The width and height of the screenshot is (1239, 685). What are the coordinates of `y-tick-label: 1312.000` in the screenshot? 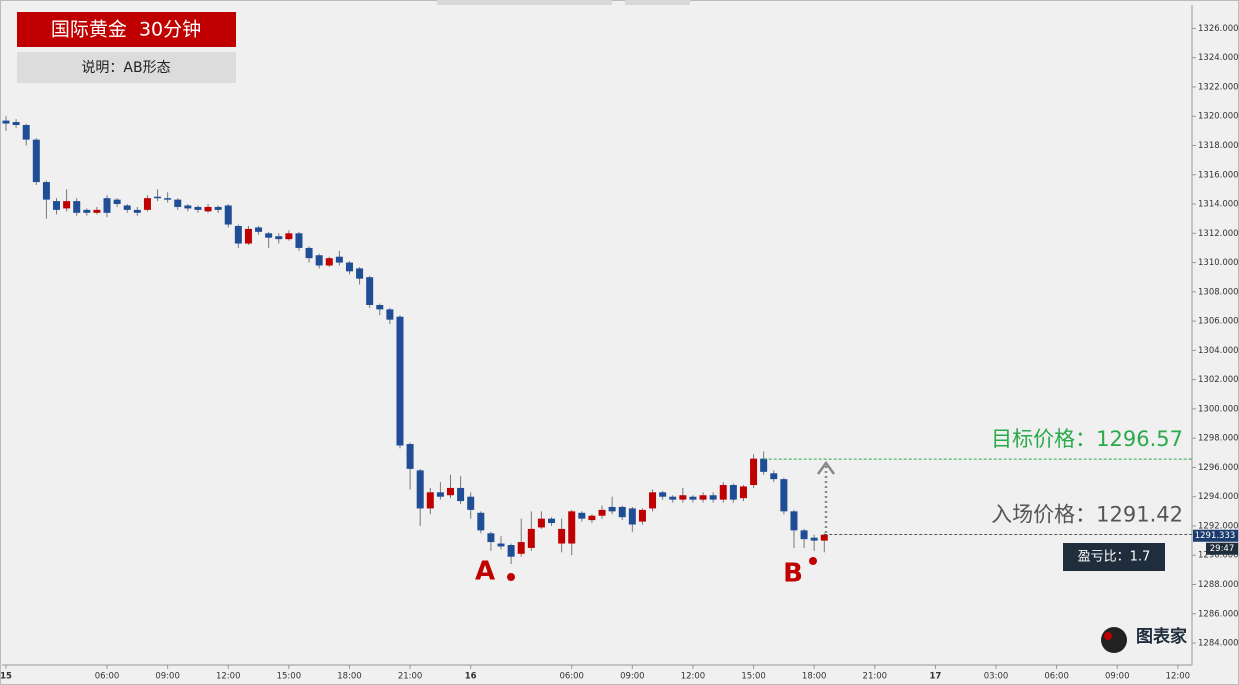 It's located at (1218, 234).